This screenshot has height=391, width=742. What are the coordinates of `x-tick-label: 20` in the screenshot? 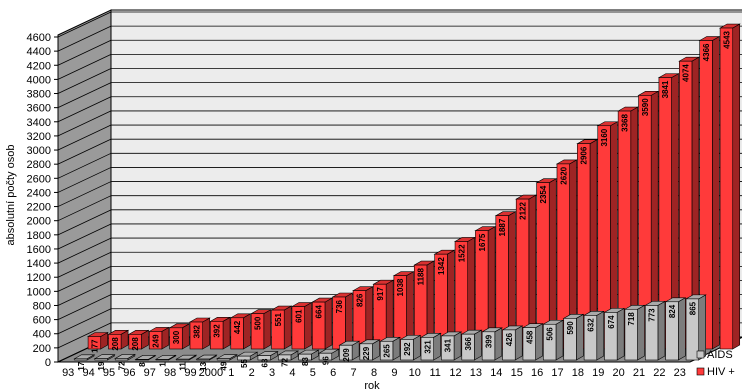 It's located at (619, 373).